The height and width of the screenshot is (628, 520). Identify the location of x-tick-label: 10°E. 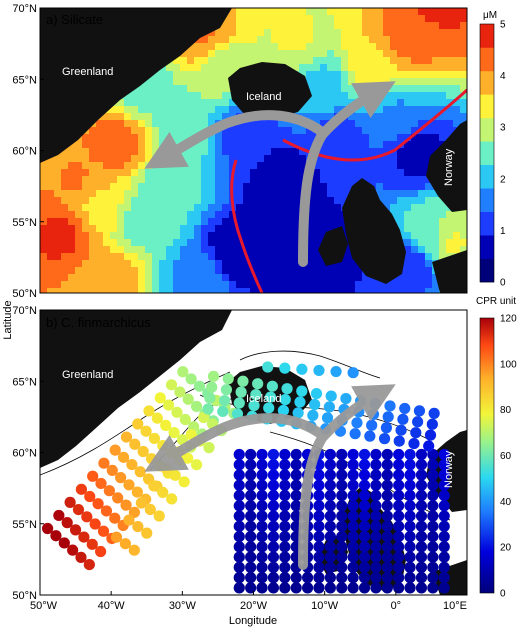
(455, 606).